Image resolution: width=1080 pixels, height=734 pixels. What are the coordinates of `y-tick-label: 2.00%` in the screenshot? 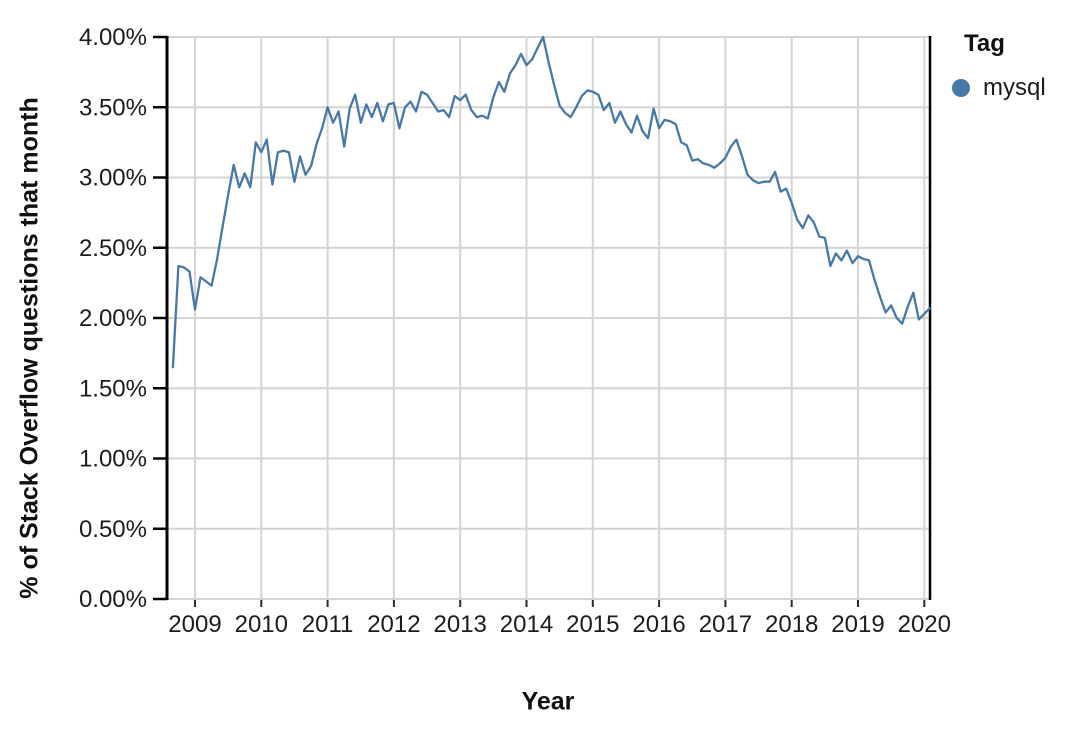 It's located at (113, 318).